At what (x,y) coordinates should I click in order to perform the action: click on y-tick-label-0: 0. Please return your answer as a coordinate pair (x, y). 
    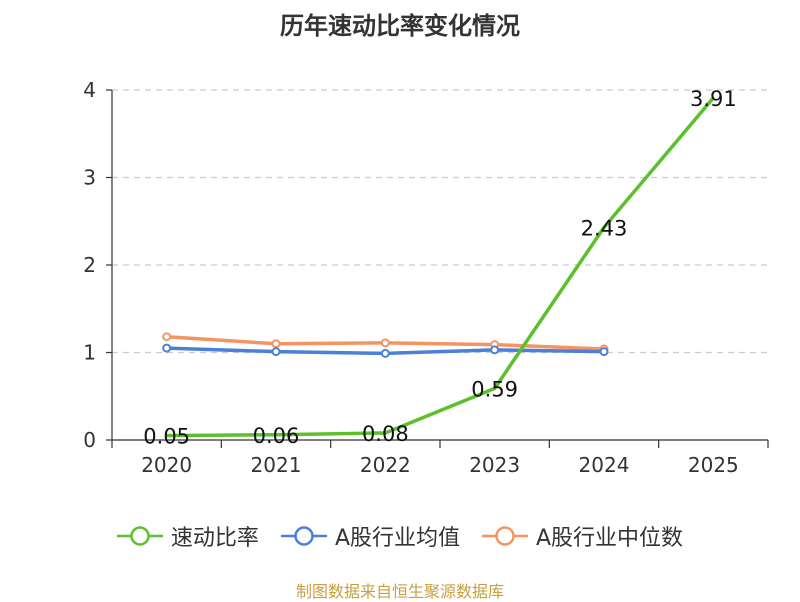
    Looking at the image, I should click on (89, 440).